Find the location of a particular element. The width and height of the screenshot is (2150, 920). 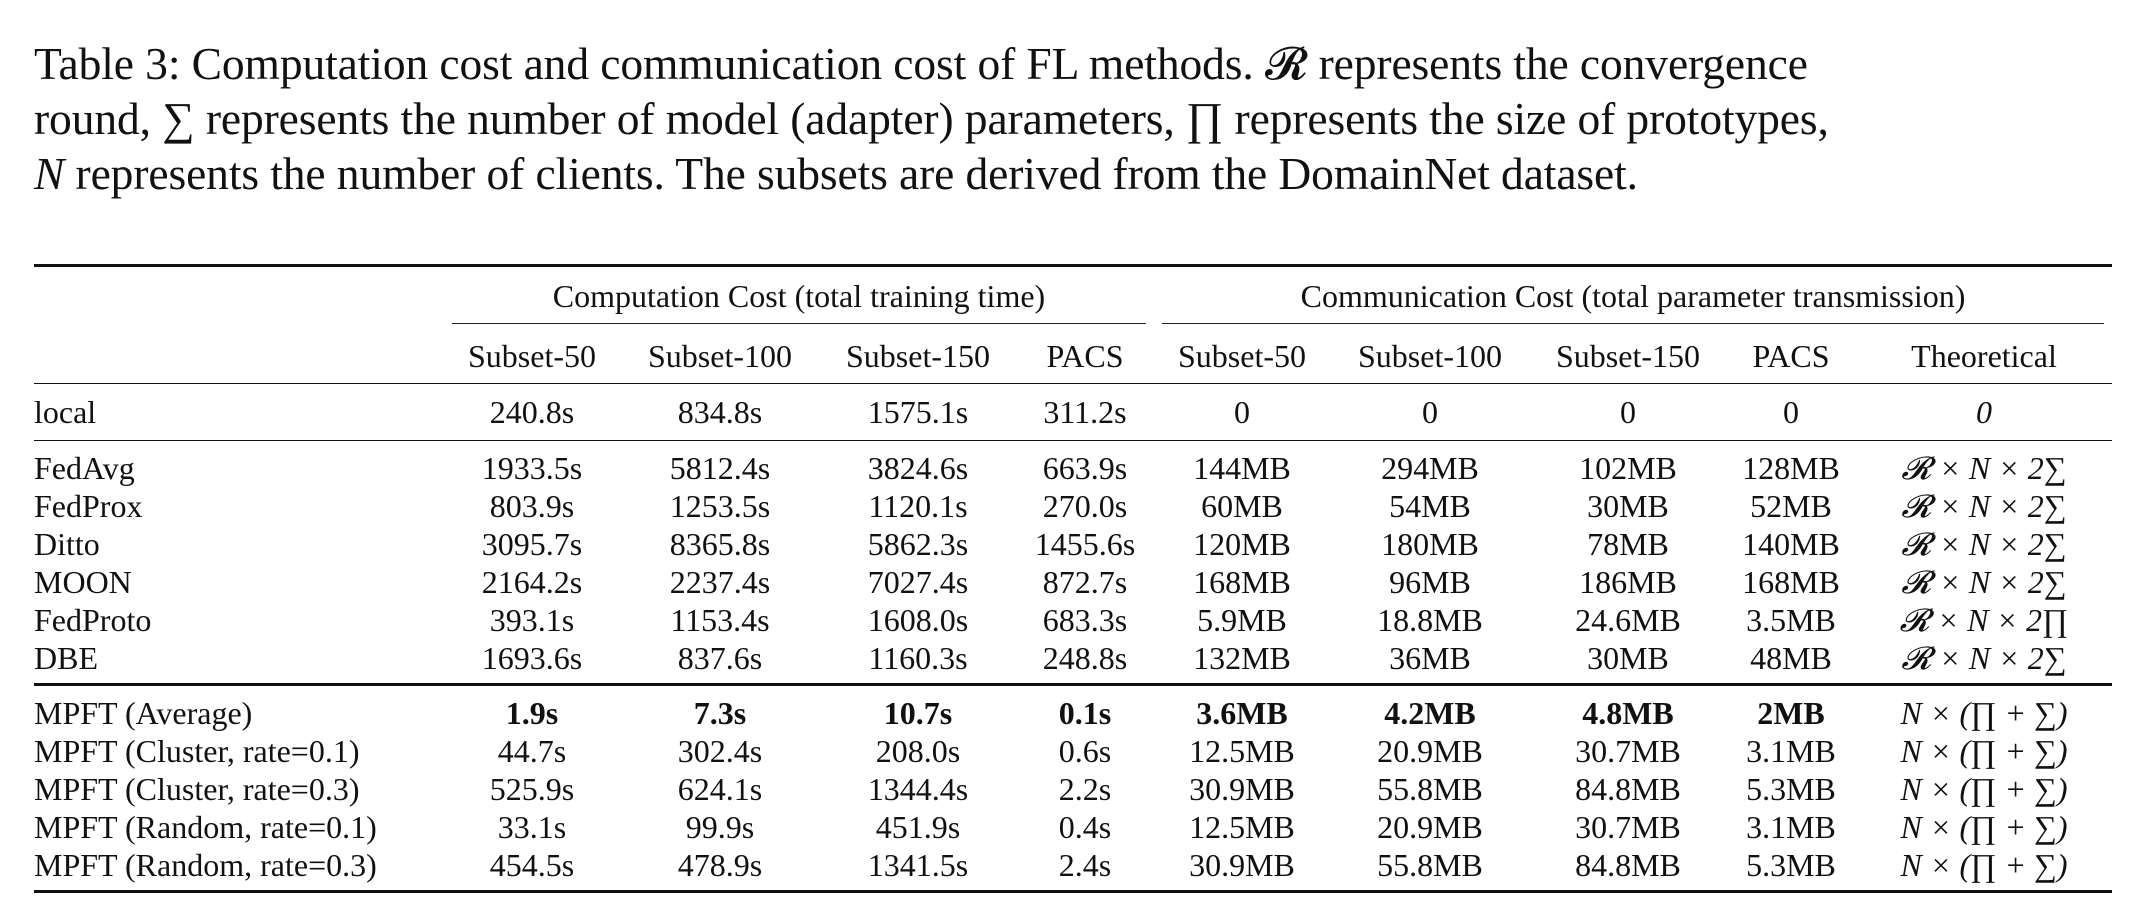

value-cell: 1575.1s is located at coordinates (918, 412).